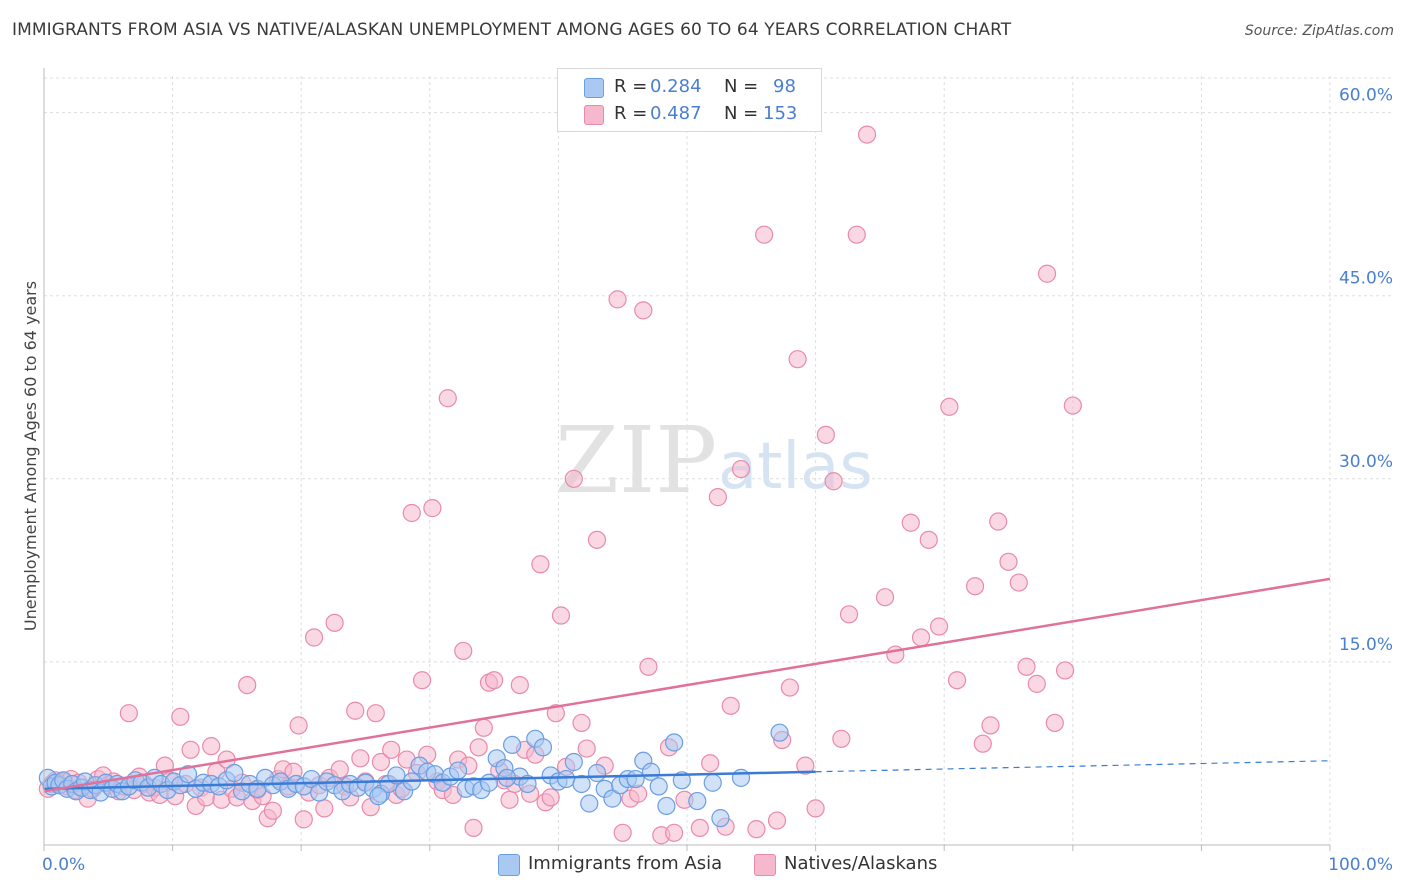 The image size is (1406, 892). I want to click on x-tick-label: 100.0%, so click(1360, 865).